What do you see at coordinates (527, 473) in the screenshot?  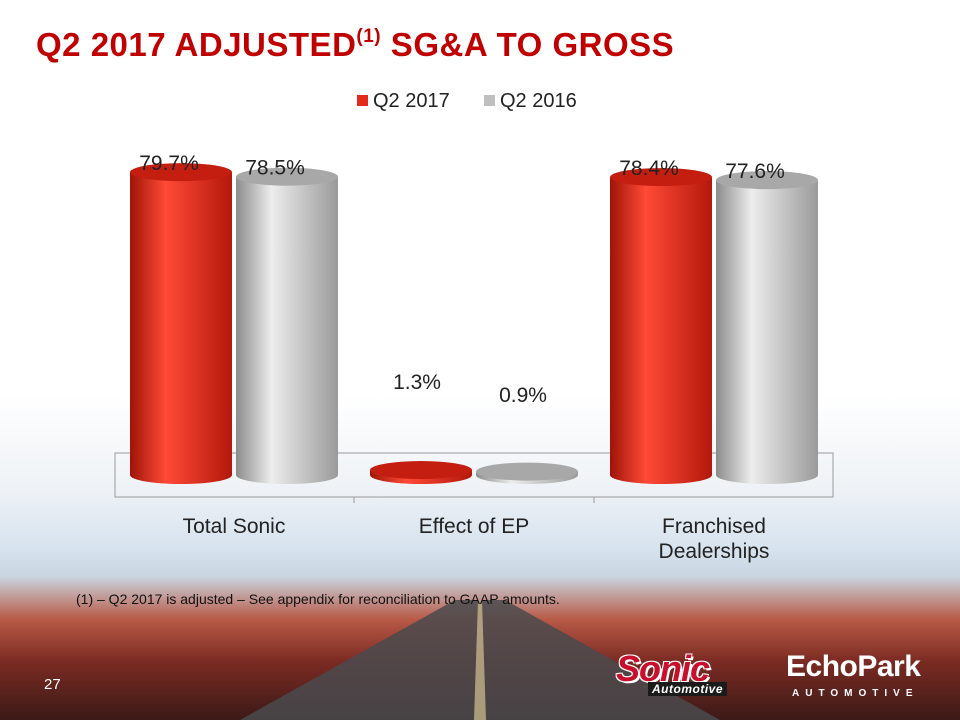 I see `bar-q2-2016-effect-of-ep` at bounding box center [527, 473].